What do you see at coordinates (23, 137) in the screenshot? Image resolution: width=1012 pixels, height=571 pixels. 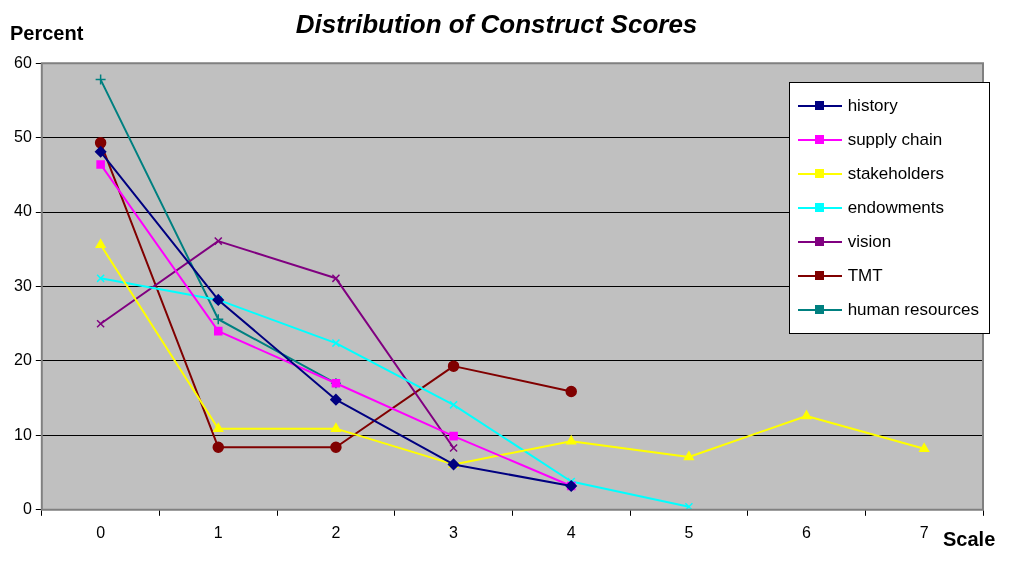 I see `y-tick-label: 50` at bounding box center [23, 137].